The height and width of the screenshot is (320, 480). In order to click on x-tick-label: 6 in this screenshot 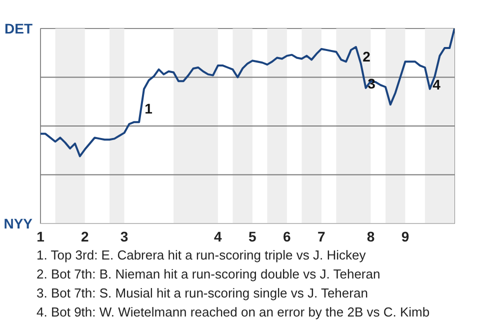, I will do `click(287, 236)`.